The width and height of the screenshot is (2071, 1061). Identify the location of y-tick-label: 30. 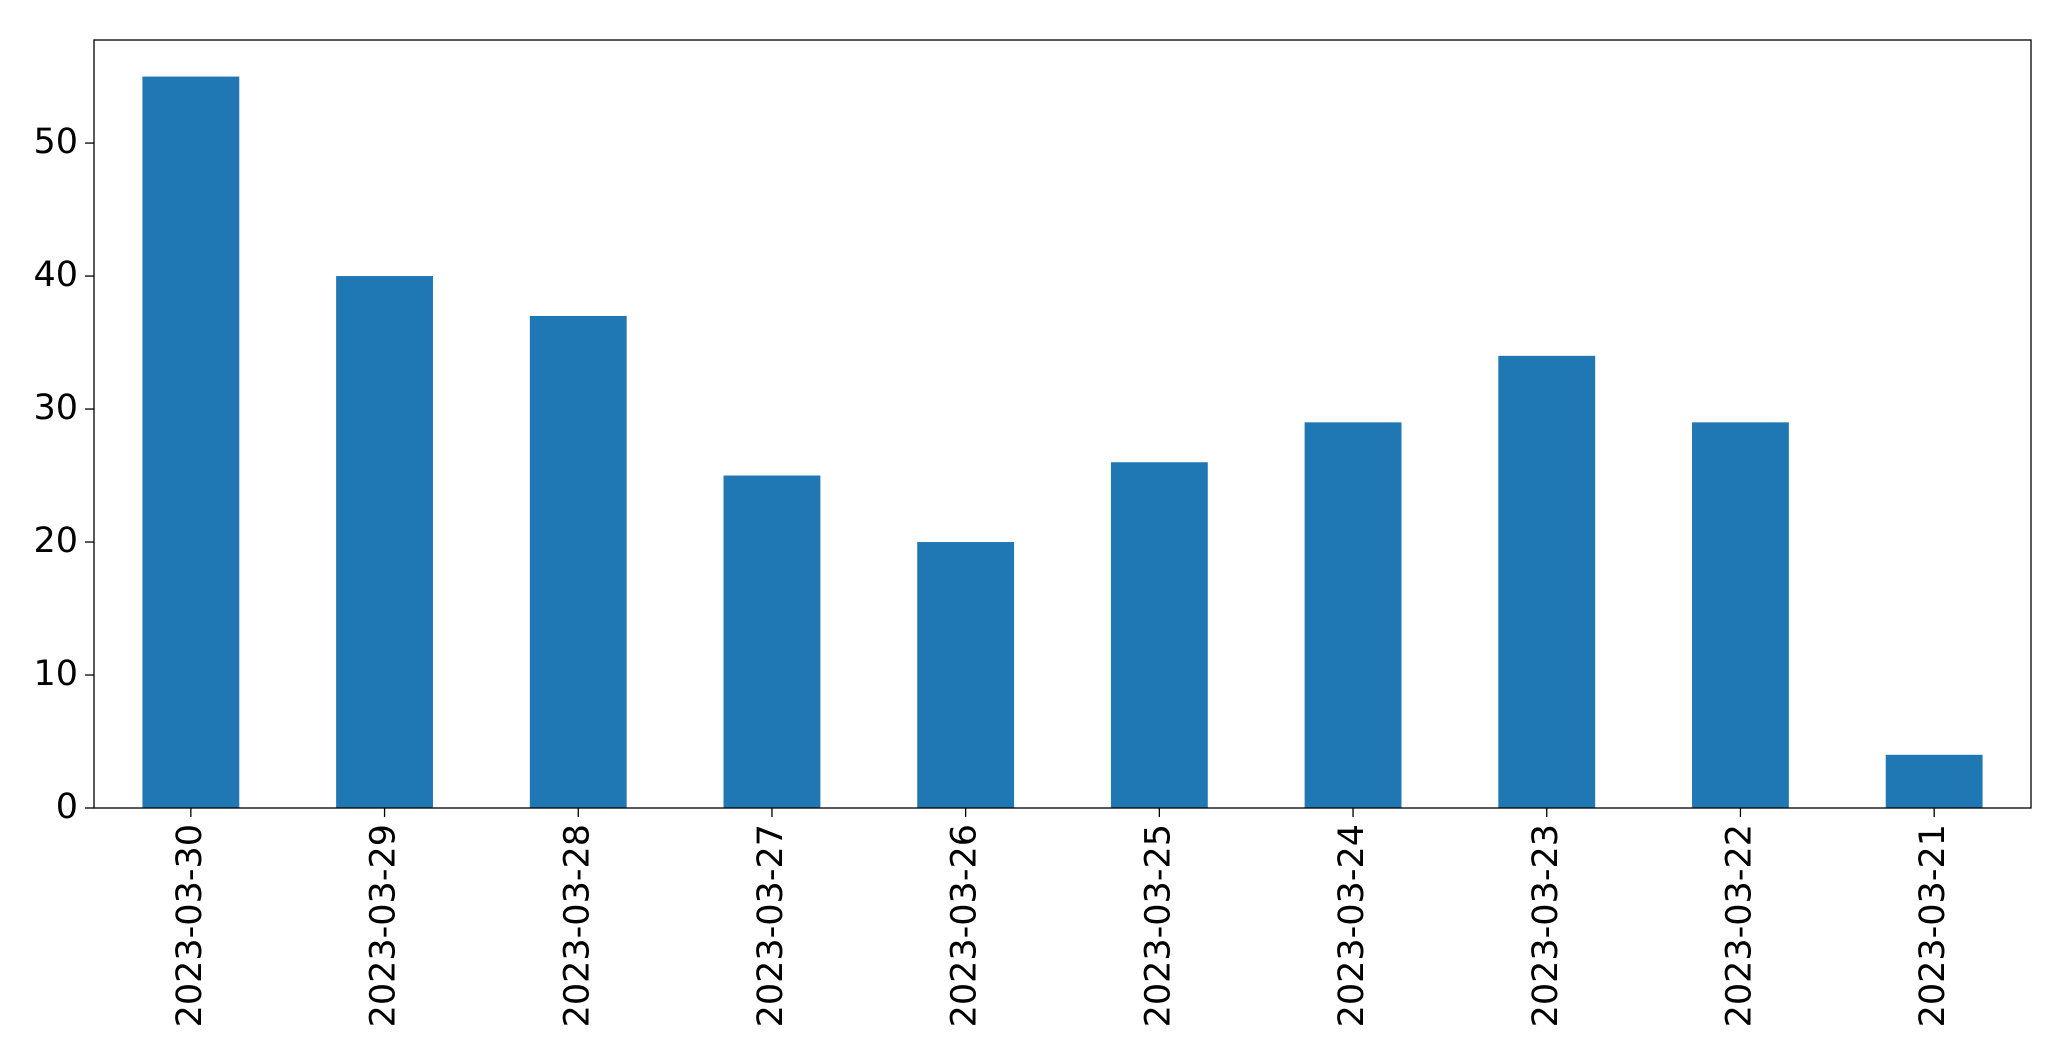
(55, 408).